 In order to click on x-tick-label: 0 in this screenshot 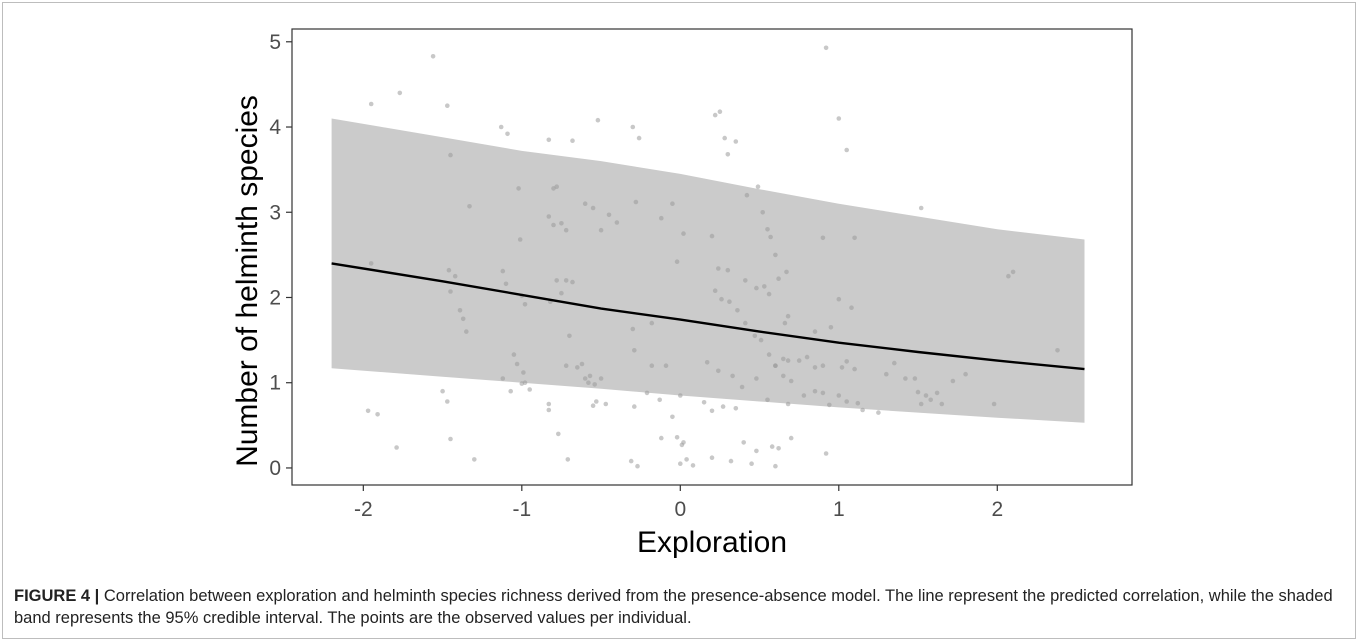, I will do `click(680, 509)`.